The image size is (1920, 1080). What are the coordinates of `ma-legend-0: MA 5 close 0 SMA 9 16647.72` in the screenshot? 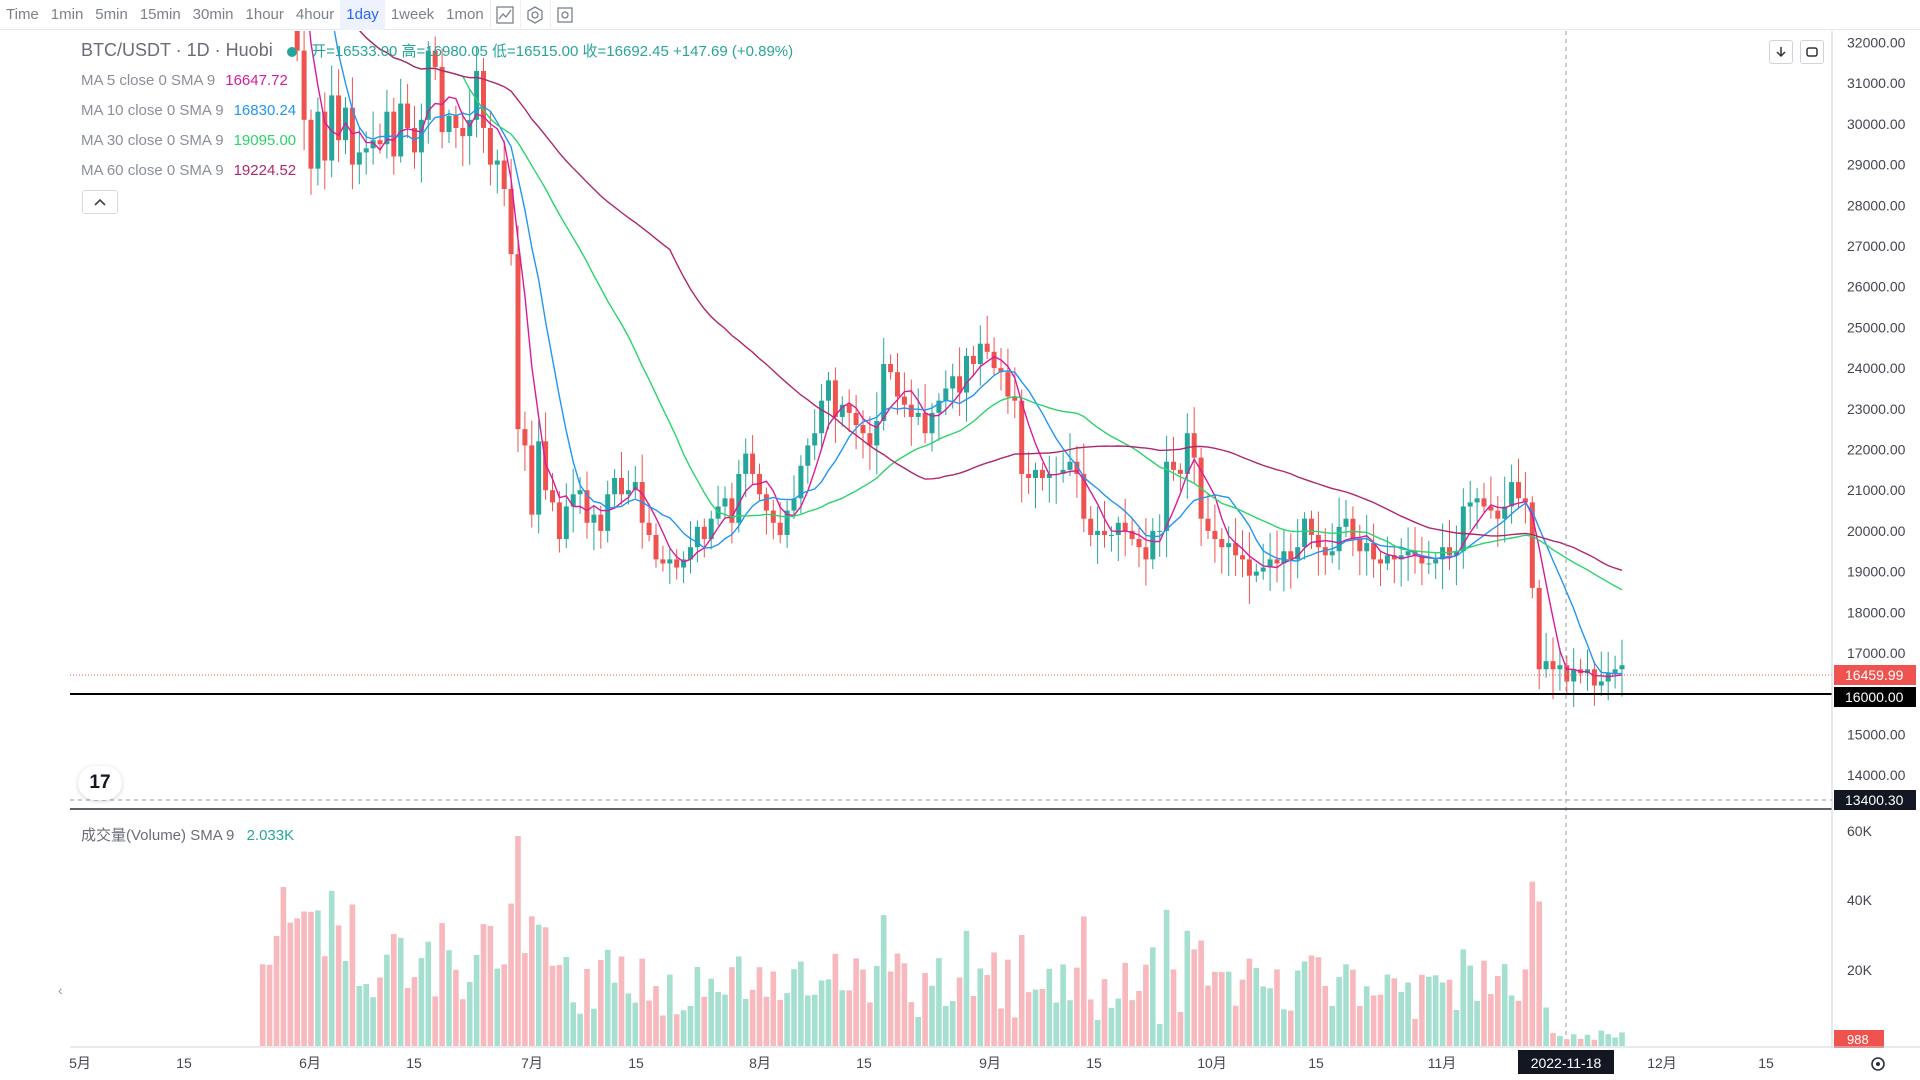 It's located at (184, 80).